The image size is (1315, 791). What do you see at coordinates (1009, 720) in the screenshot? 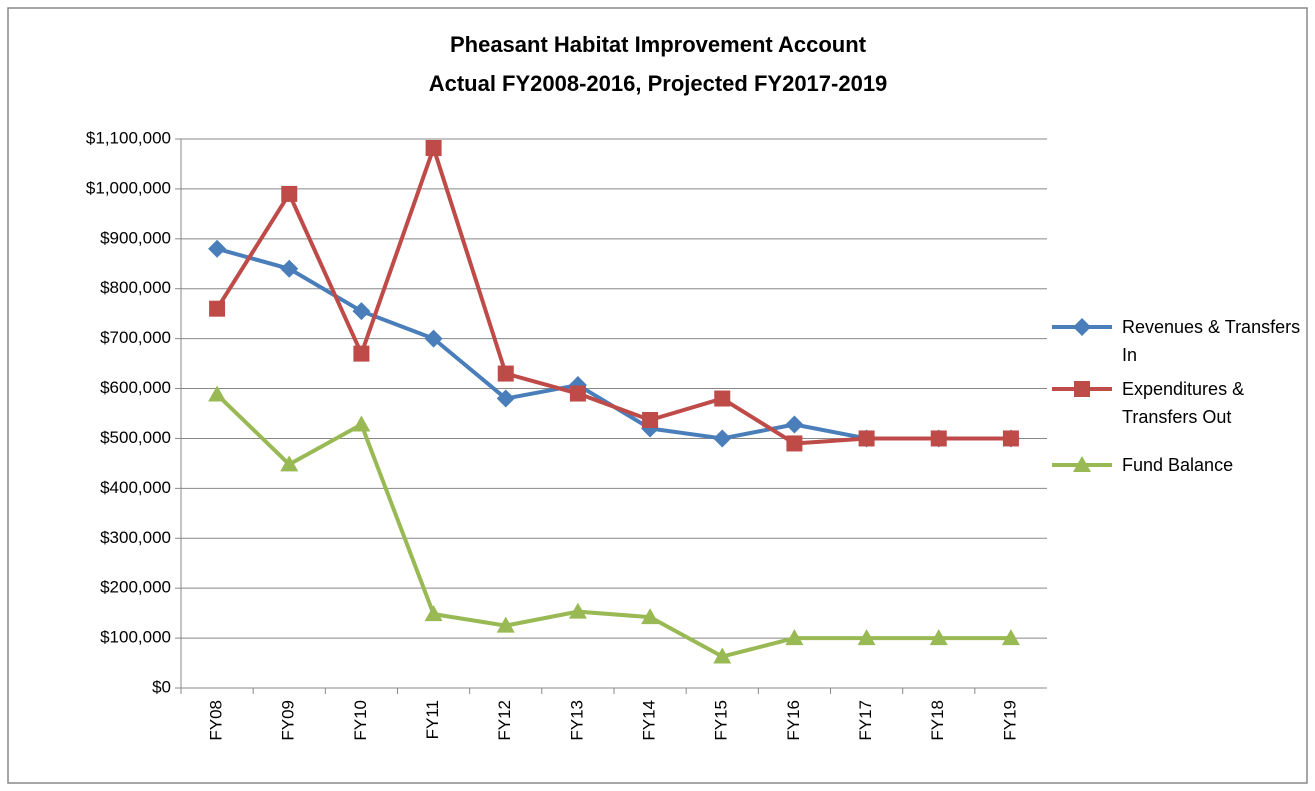
I see `x-tick-label: FY19` at bounding box center [1009, 720].